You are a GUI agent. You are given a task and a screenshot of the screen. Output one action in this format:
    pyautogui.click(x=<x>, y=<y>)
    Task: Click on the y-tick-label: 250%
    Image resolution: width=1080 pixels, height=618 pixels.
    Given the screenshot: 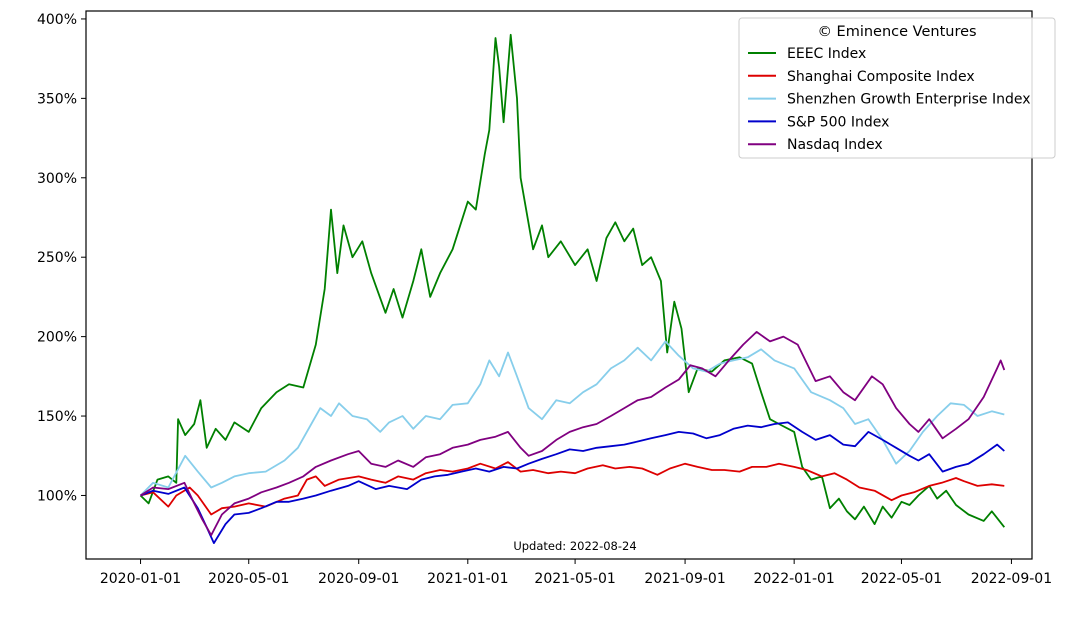 What is the action you would take?
    pyautogui.click(x=57, y=258)
    